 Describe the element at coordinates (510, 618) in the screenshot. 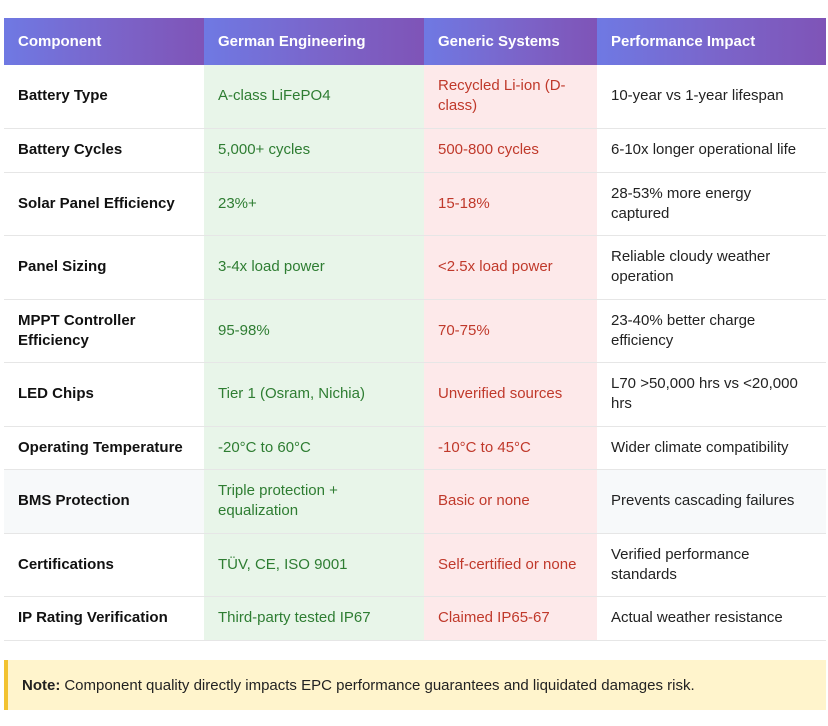

I see `generic-cell: Claimed IP65-67` at that location.